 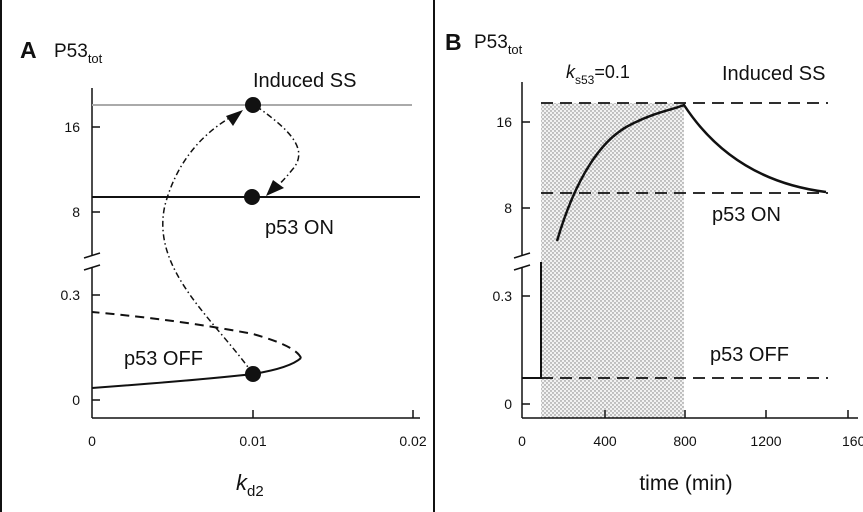 I want to click on panel-a-xtick-label: 0.01, so click(x=252, y=441).